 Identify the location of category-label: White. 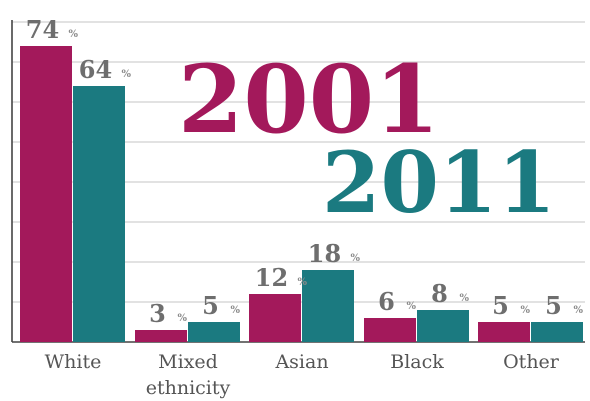
(73, 362).